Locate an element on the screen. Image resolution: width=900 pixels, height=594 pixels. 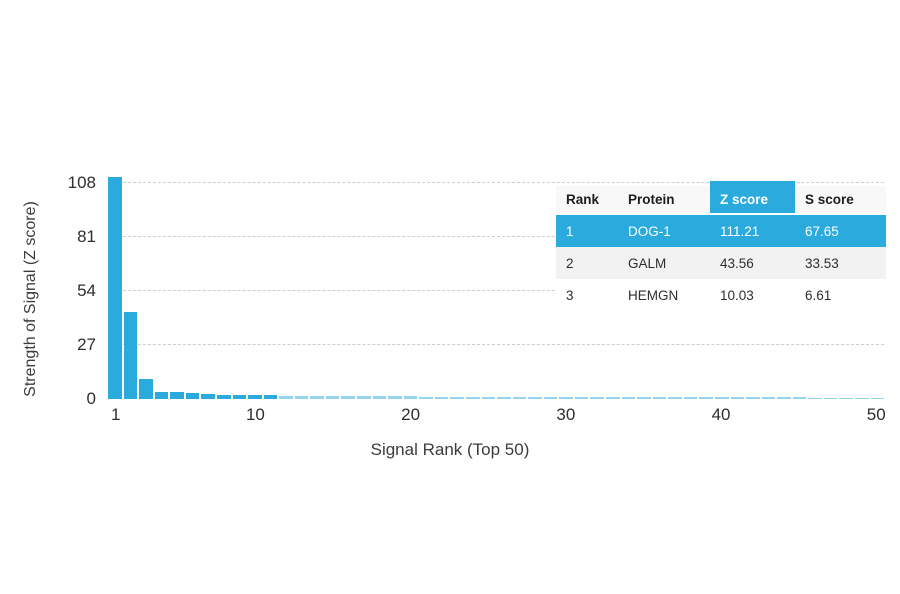
x-tick-label: 50 is located at coordinates (876, 414).